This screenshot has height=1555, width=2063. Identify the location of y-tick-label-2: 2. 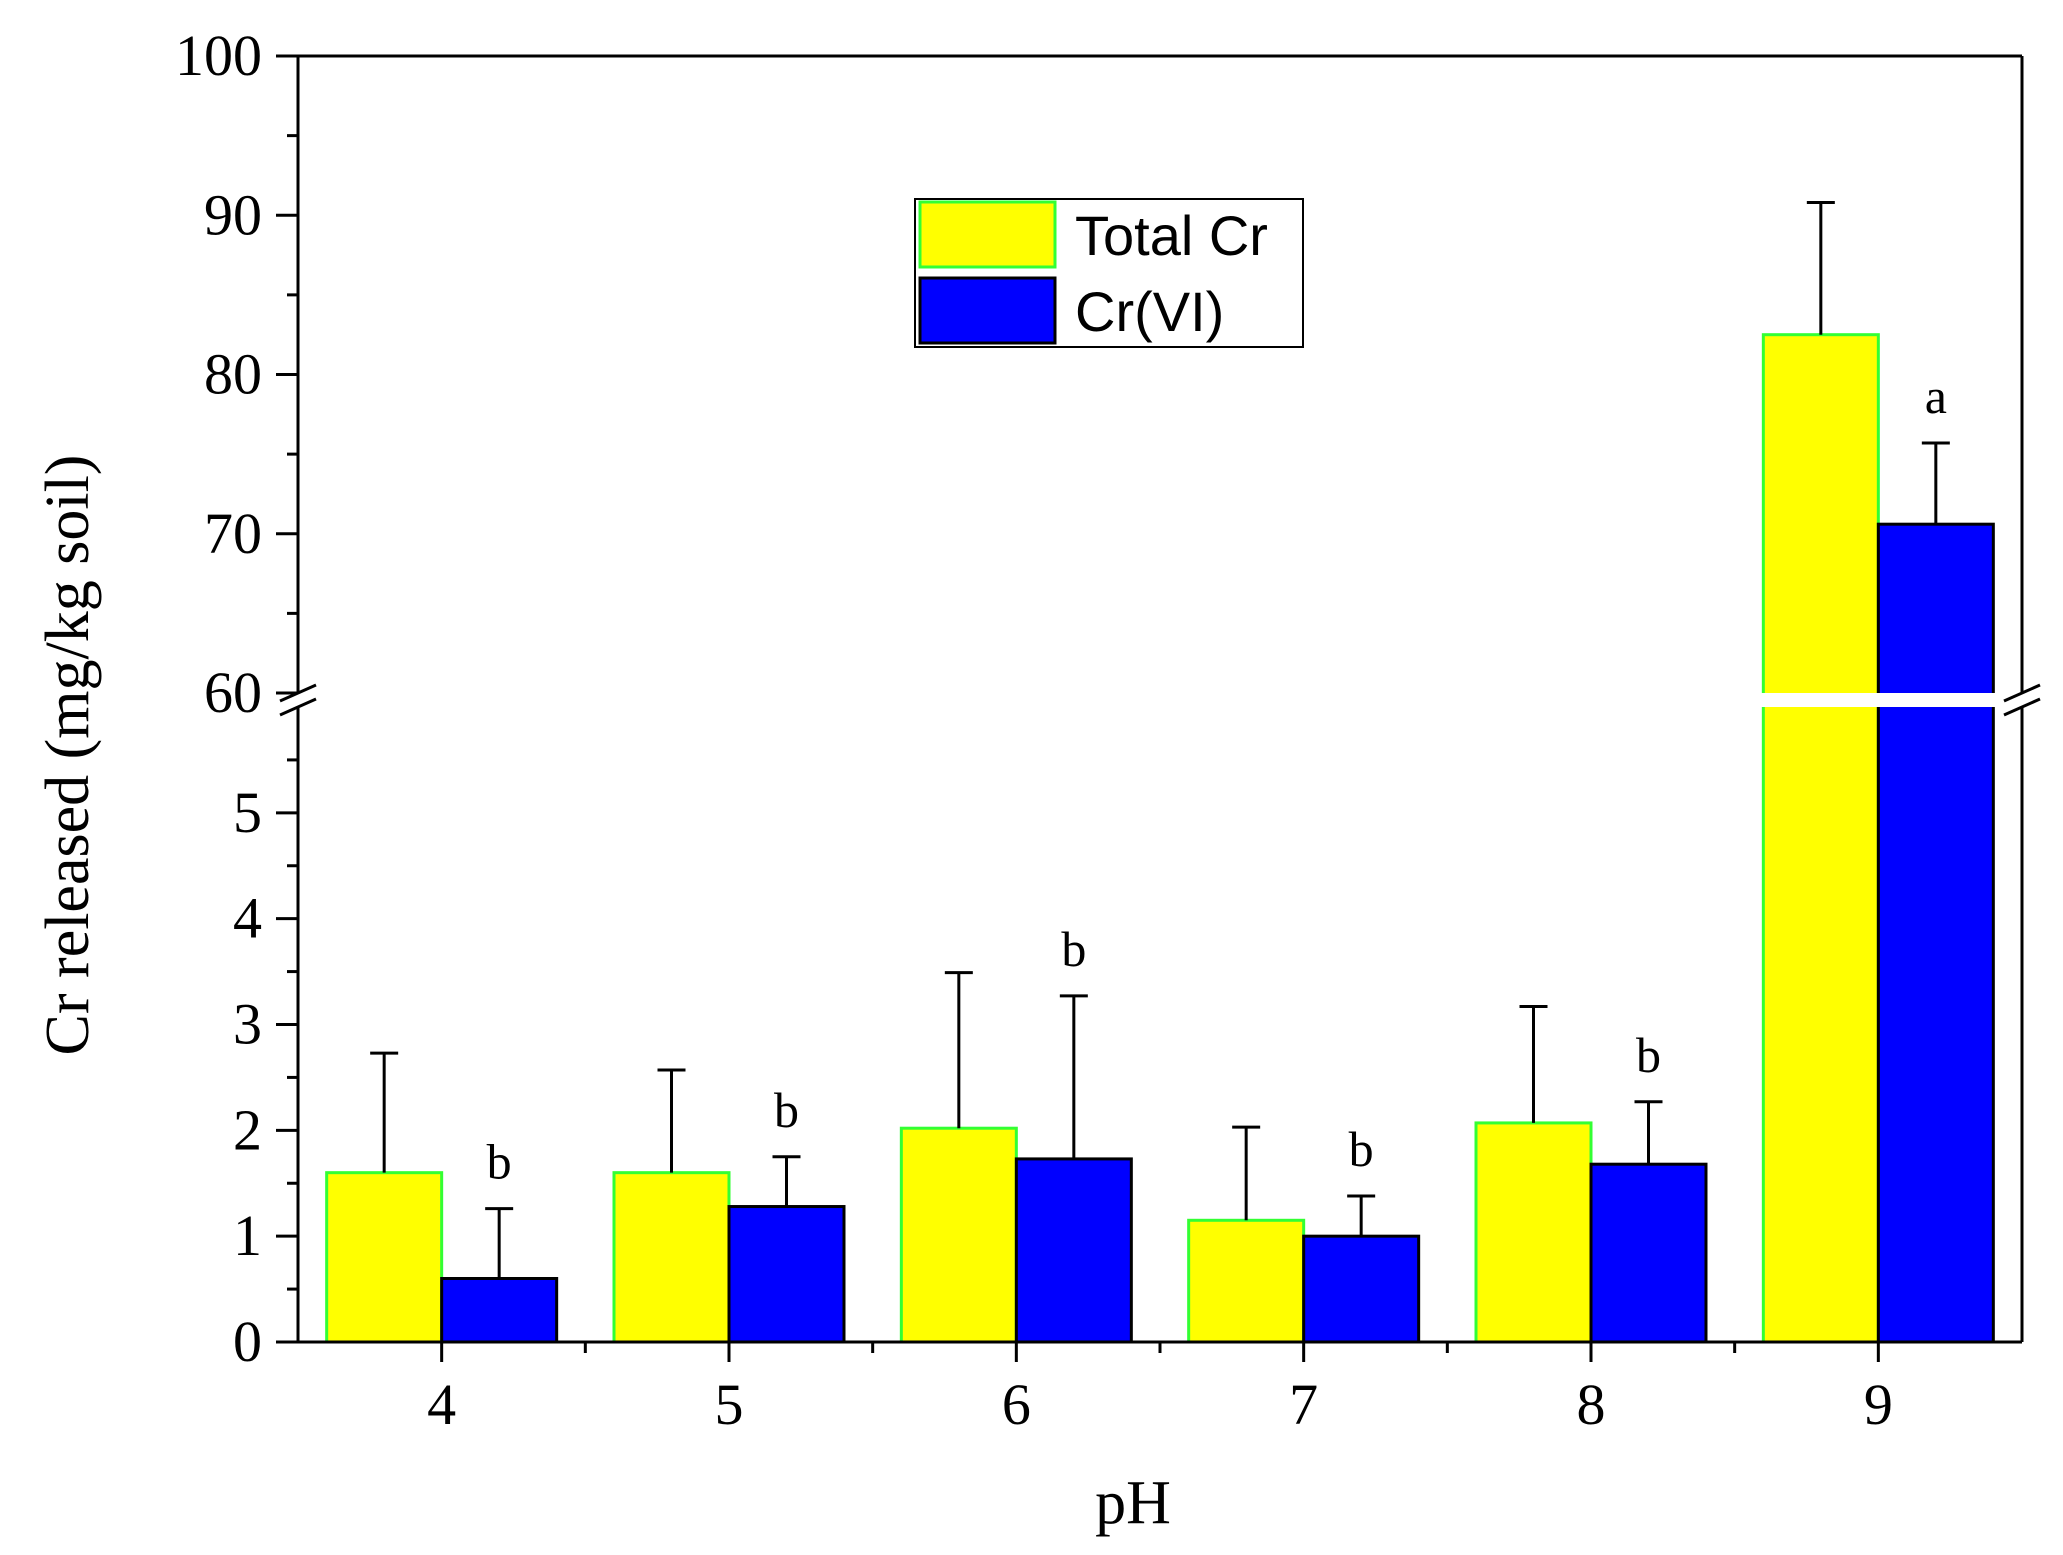
(247, 1129).